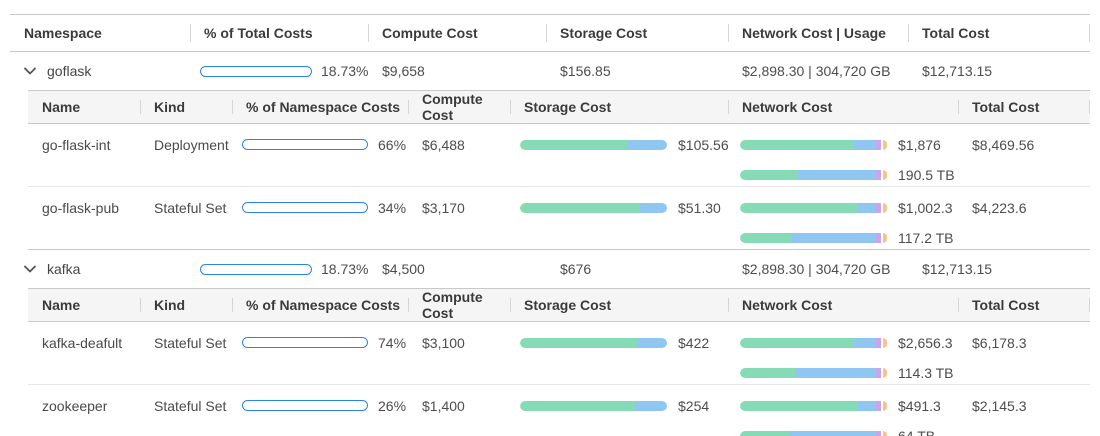 Image resolution: width=1100 pixels, height=436 pixels. Describe the element at coordinates (81, 207) in the screenshot. I see `workload-name: go-flask-pub` at that location.